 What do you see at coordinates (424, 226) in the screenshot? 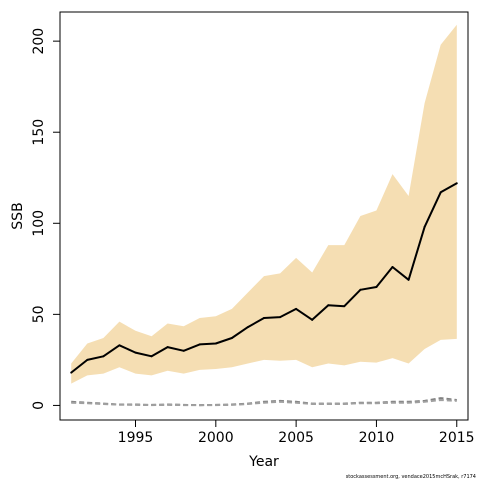
I see `ssb-point-2013` at bounding box center [424, 226].